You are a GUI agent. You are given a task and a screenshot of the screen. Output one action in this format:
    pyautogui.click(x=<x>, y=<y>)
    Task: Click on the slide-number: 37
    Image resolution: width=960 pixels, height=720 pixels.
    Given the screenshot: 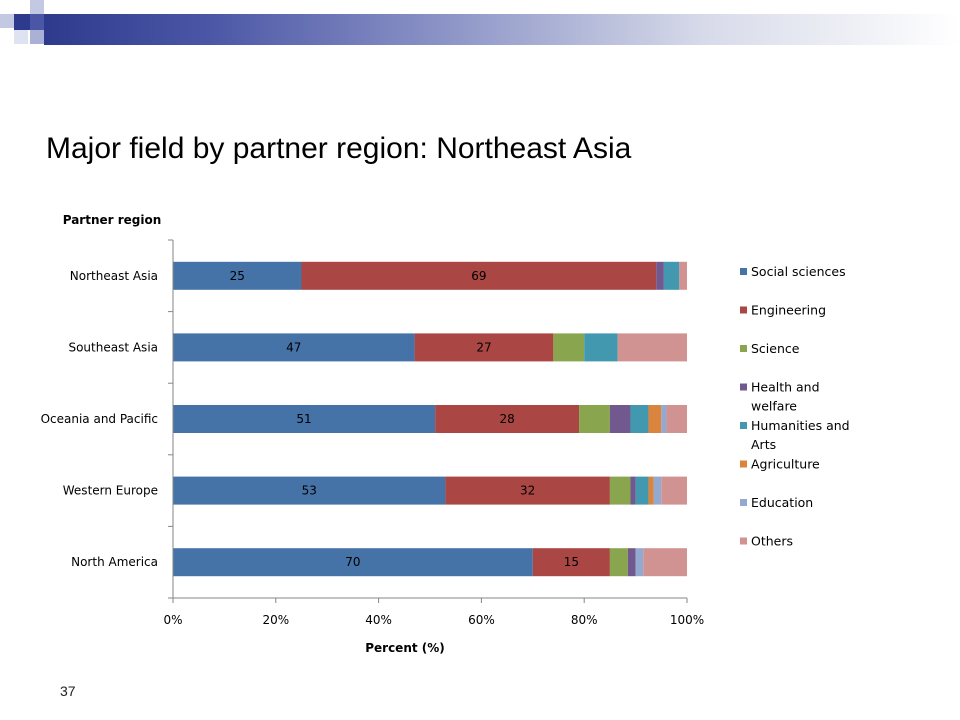 What is the action you would take?
    pyautogui.click(x=68, y=691)
    